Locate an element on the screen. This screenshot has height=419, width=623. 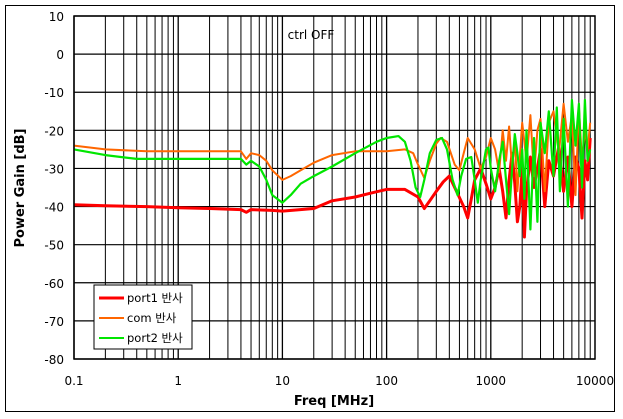
y-tick-label: -50 is located at coordinates (54, 246).